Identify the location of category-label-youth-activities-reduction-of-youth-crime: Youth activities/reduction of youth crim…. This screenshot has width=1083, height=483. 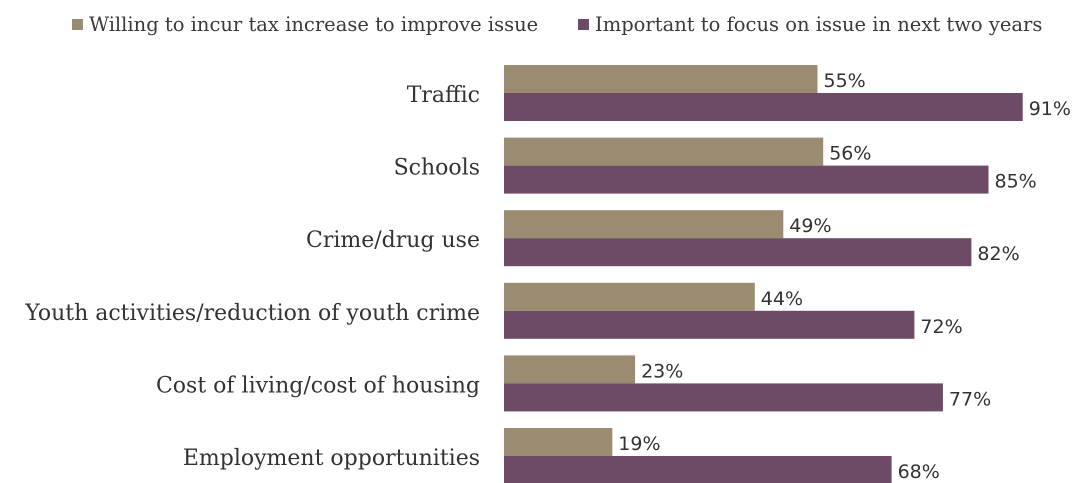
(252, 313).